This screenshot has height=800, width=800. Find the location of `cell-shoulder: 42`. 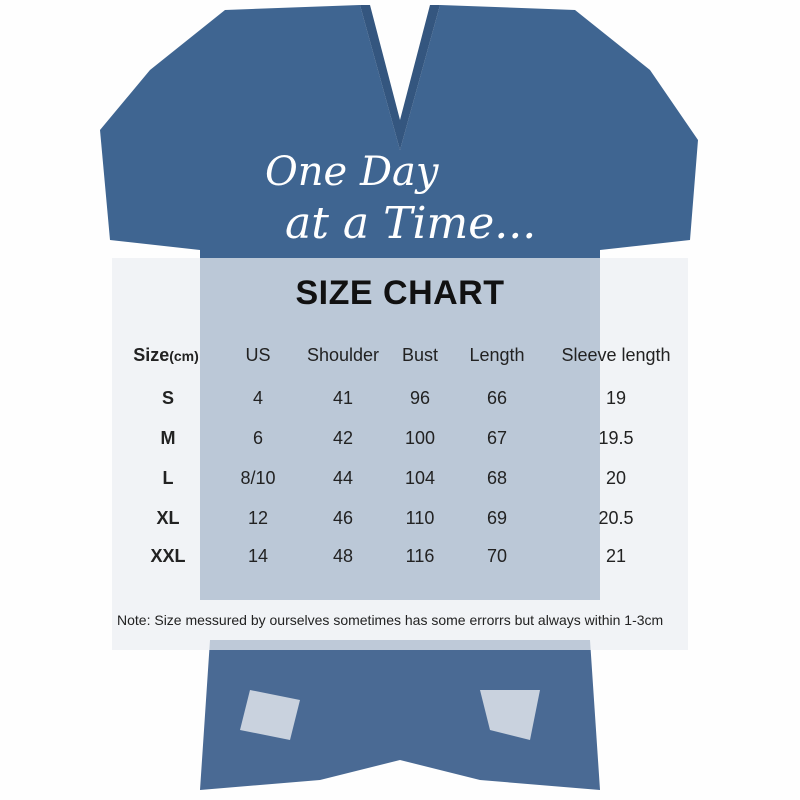

cell-shoulder: 42 is located at coordinates (343, 438).